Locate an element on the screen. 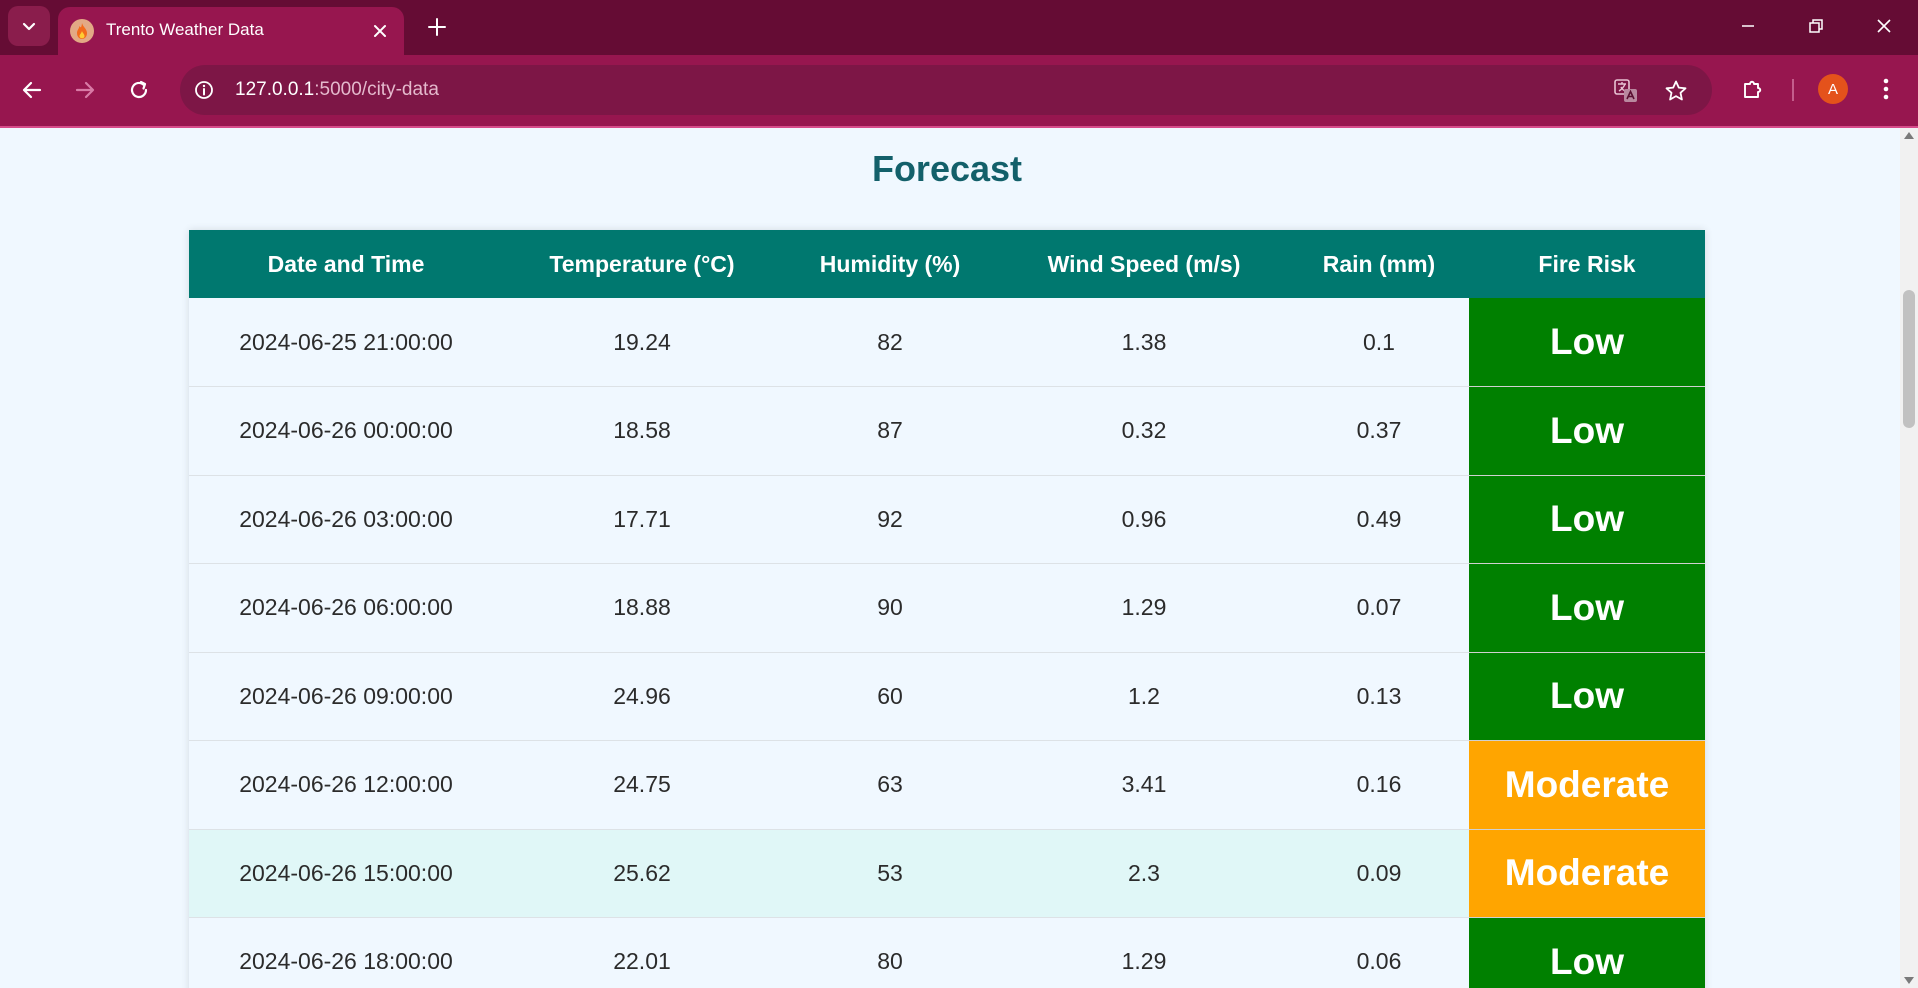 The height and width of the screenshot is (988, 1918). table-row: 2024-06-26 00:00:00 18.58 87 0.32 0.37 Low is located at coordinates (947, 431).